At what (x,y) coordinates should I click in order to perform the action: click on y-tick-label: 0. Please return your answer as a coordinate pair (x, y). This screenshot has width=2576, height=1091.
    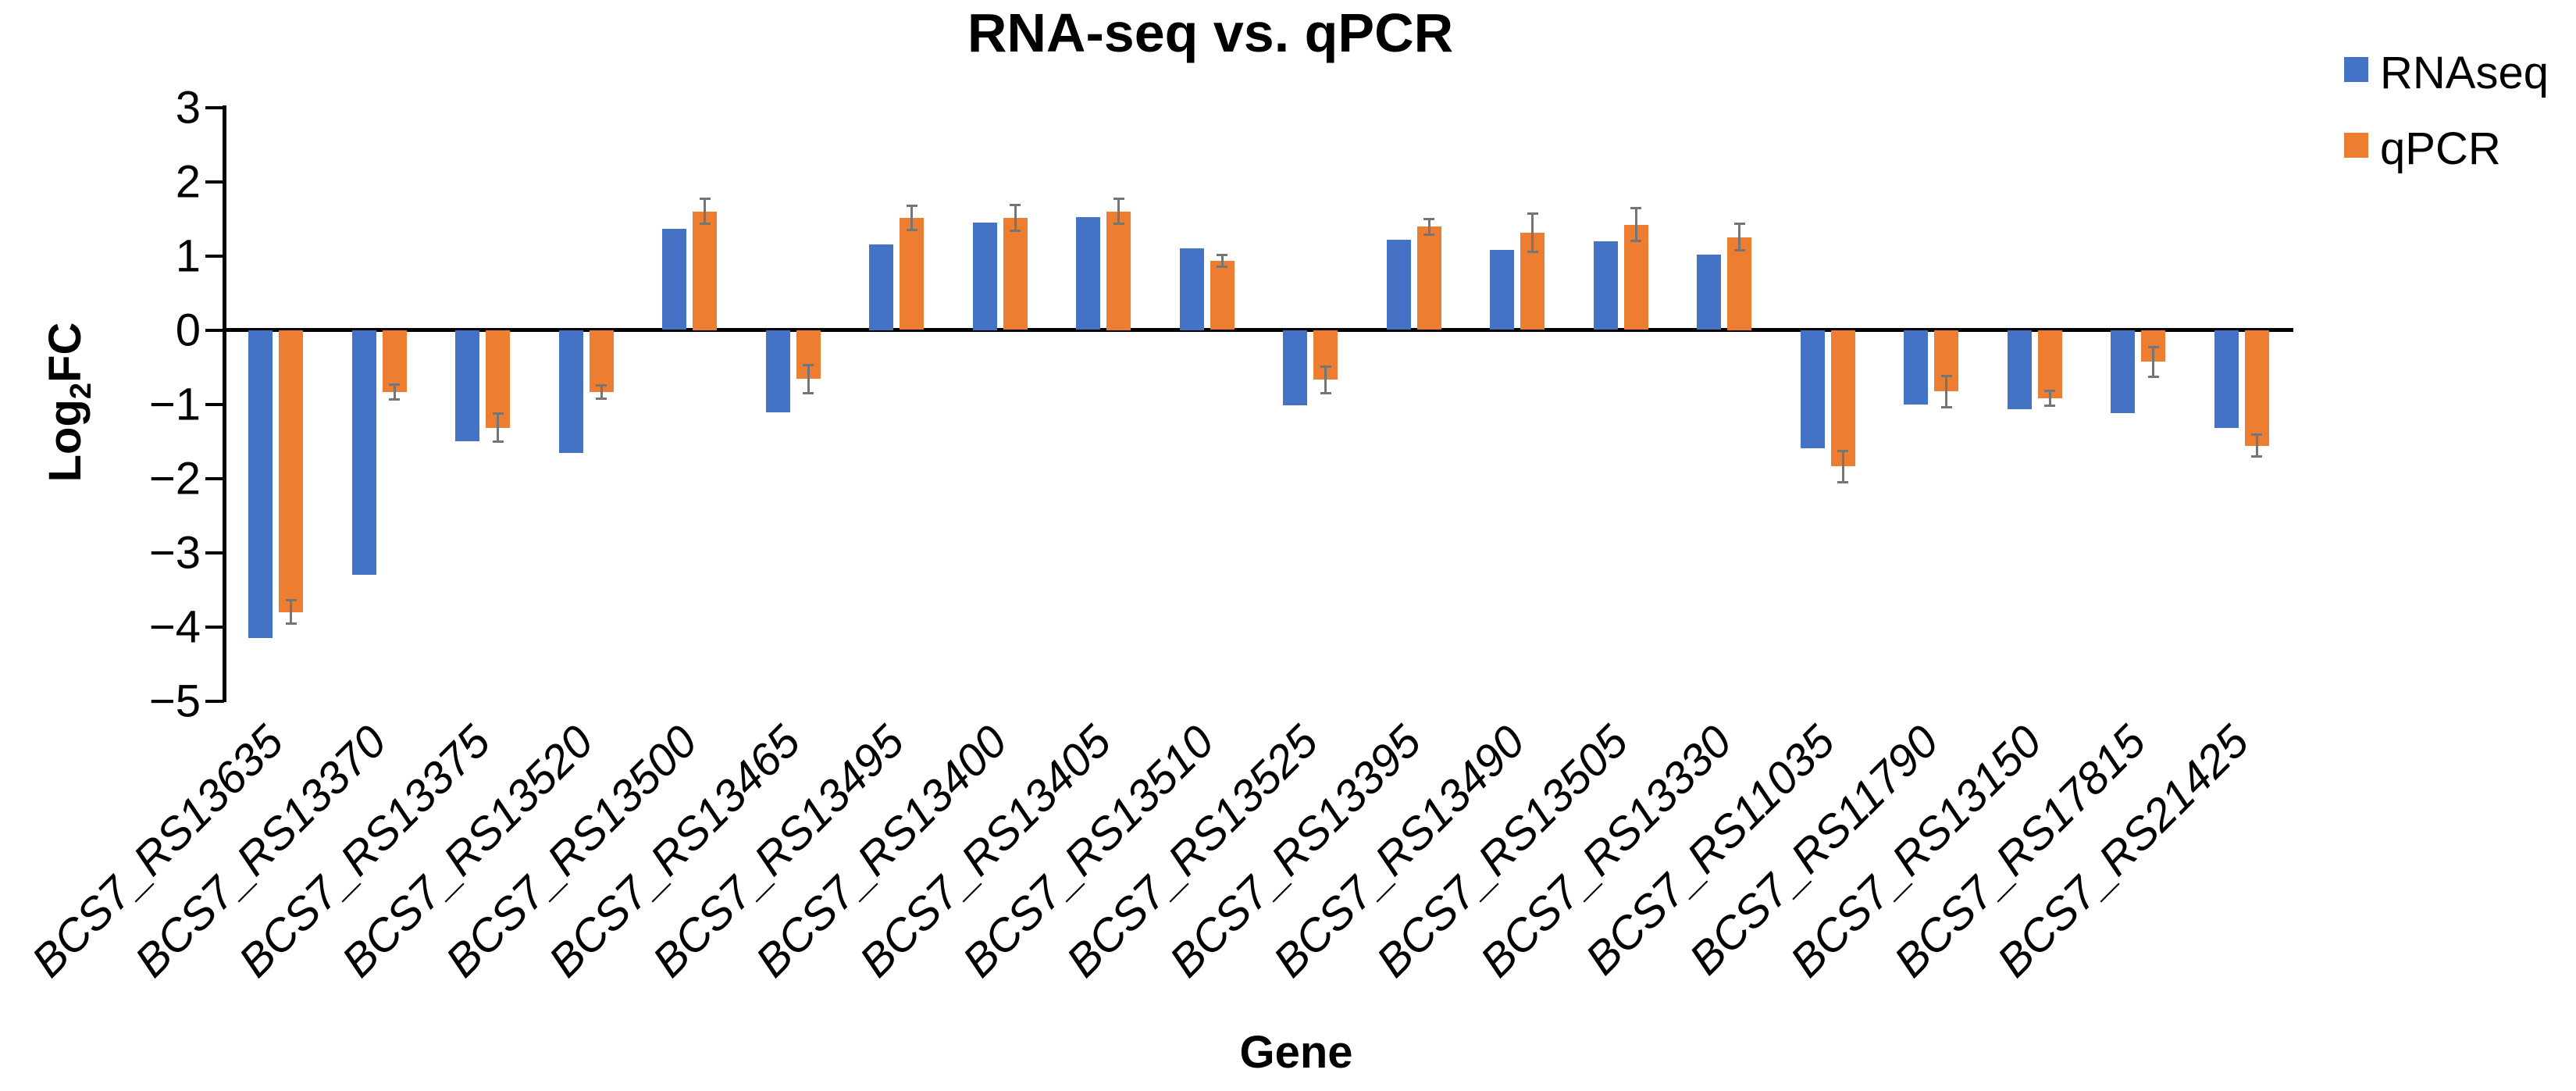
    Looking at the image, I should click on (188, 330).